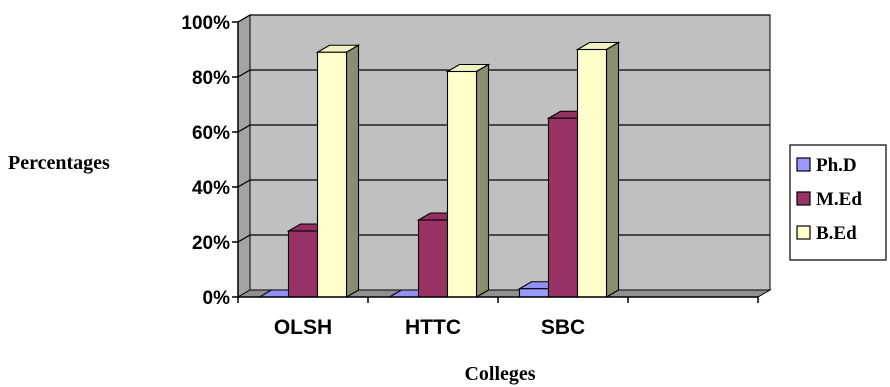  I want to click on legend-label: B.Ed, so click(836, 233).